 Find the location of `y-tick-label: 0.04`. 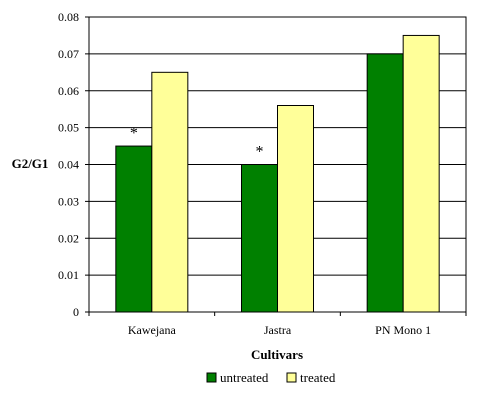

y-tick-label: 0.04 is located at coordinates (68, 165).